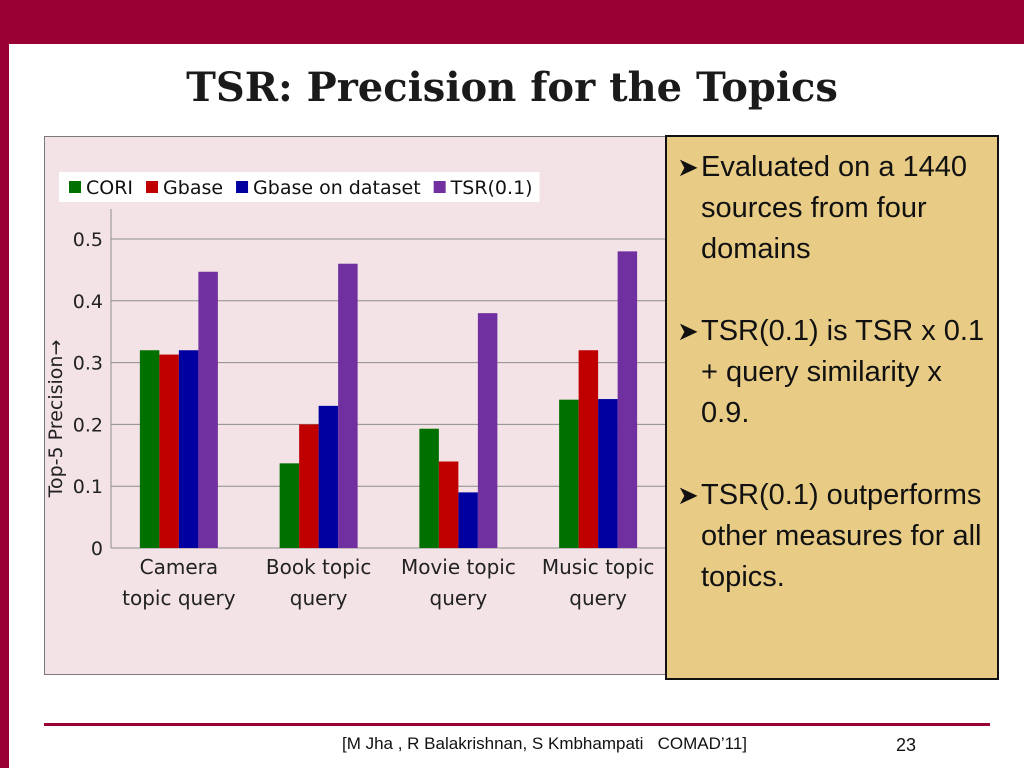 The width and height of the screenshot is (1024, 768). What do you see at coordinates (179, 598) in the screenshot?
I see `x-tick-label: topic query` at bounding box center [179, 598].